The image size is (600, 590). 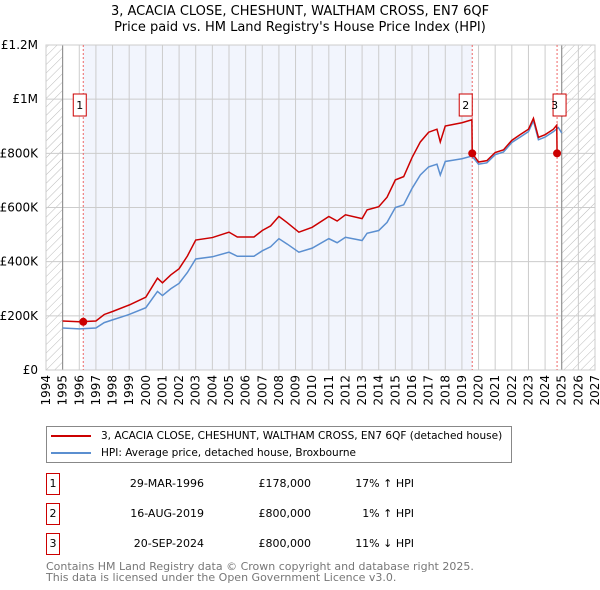 What do you see at coordinates (384, 543) in the screenshot?
I see `sale-hpi-diff: 11% ↓ HPI` at bounding box center [384, 543].